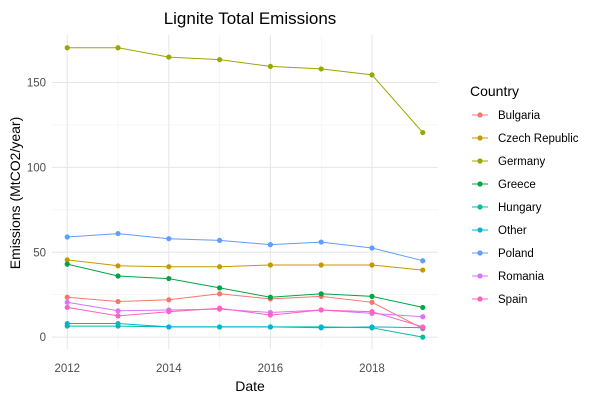 The height and width of the screenshot is (400, 600). I want to click on x-tick-label: 2018, so click(372, 369).